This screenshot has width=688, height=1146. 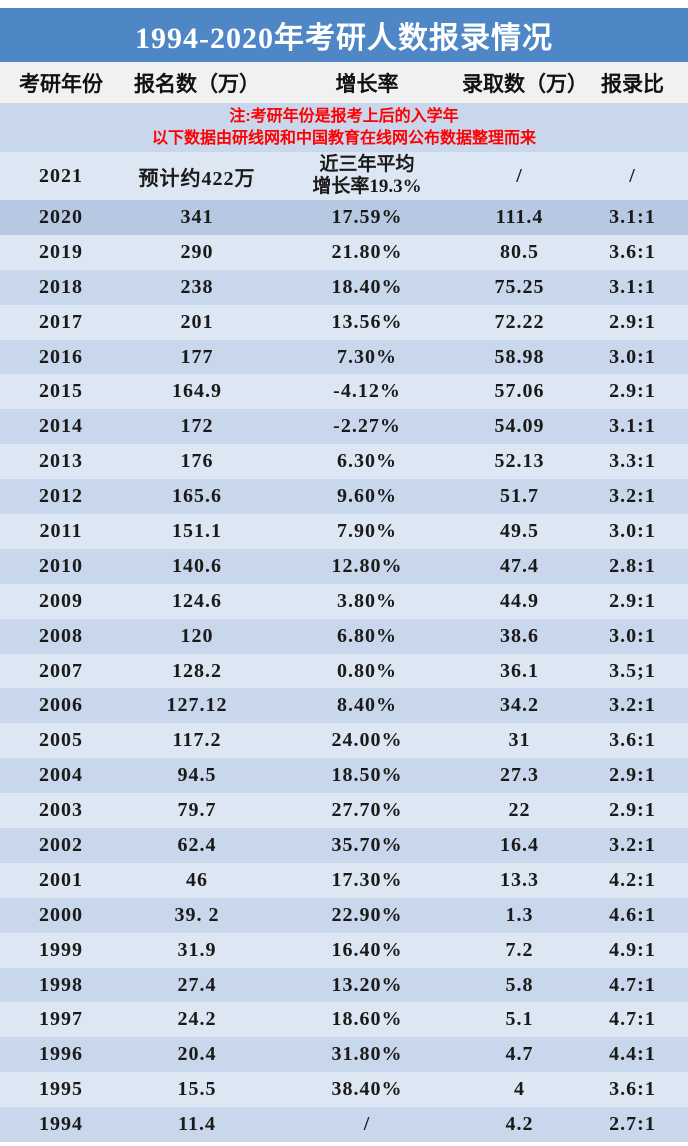 I want to click on cell-ratio: 3.2:1, so click(x=632, y=844).